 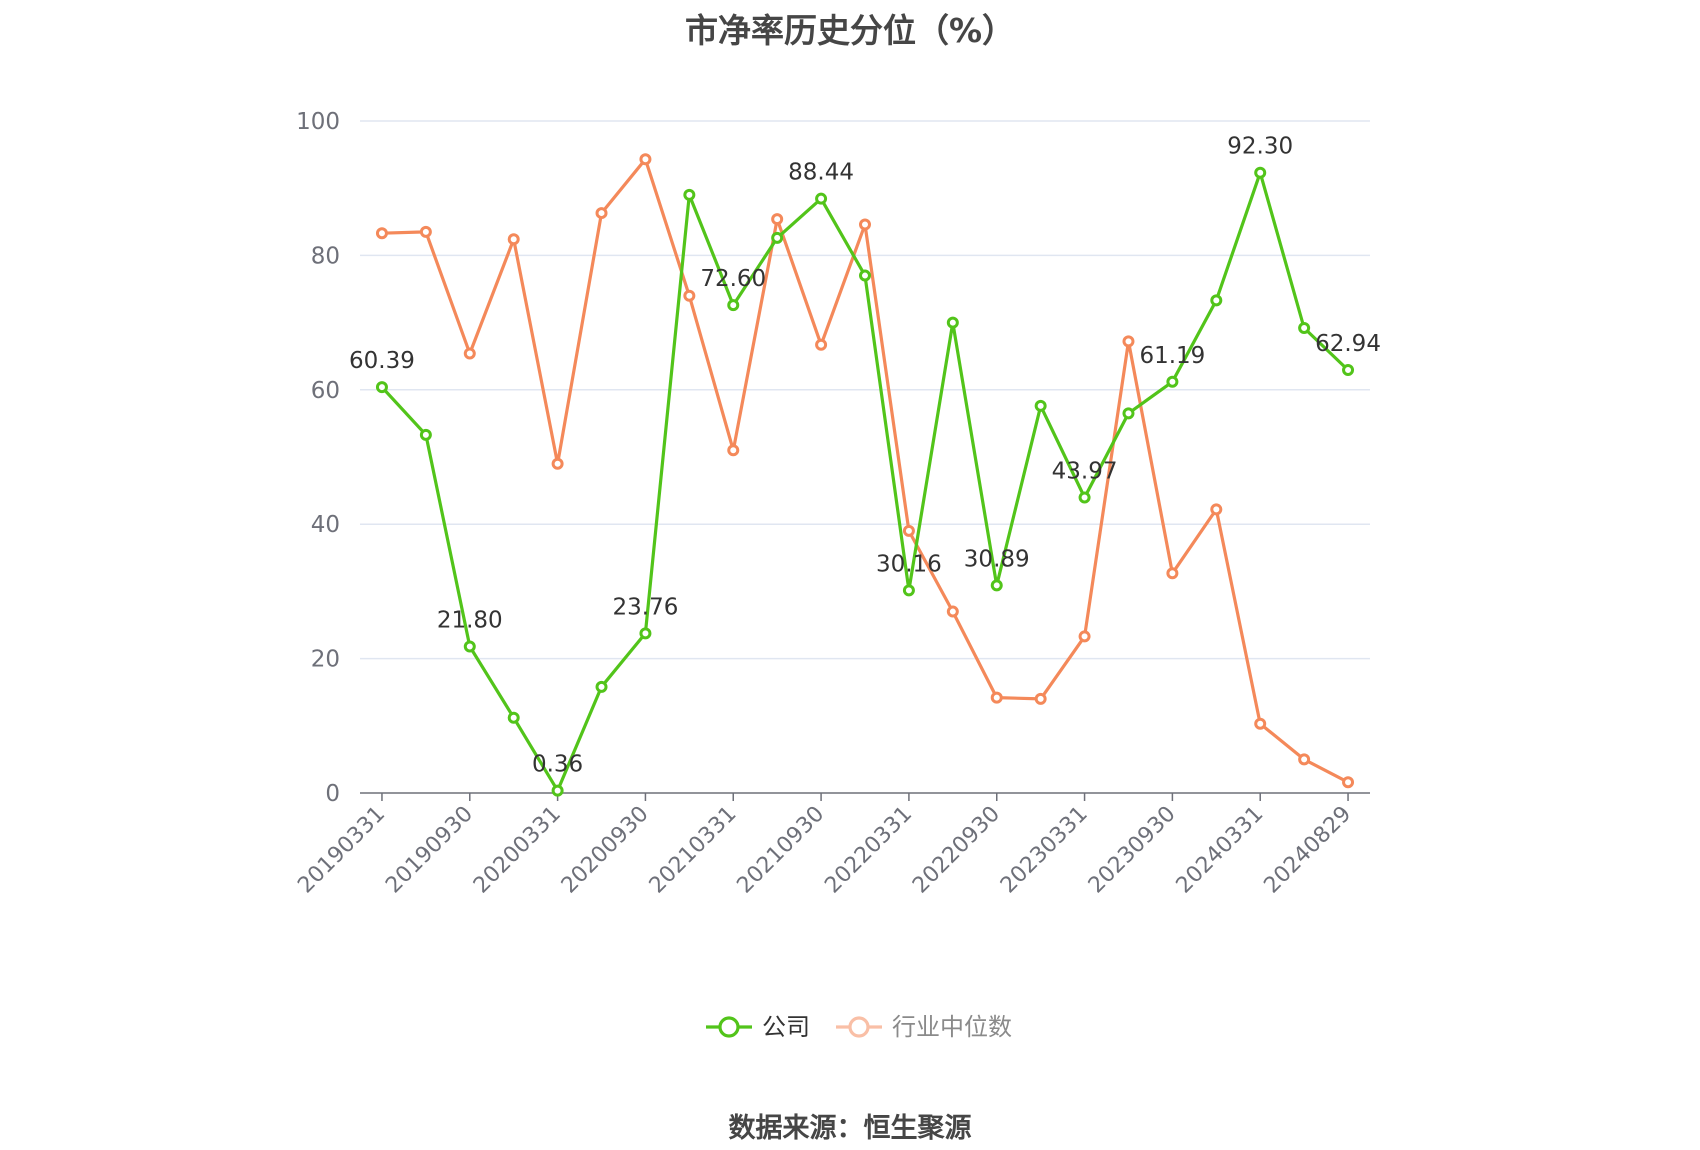 I want to click on y-tick-label: 60, so click(x=325, y=391).